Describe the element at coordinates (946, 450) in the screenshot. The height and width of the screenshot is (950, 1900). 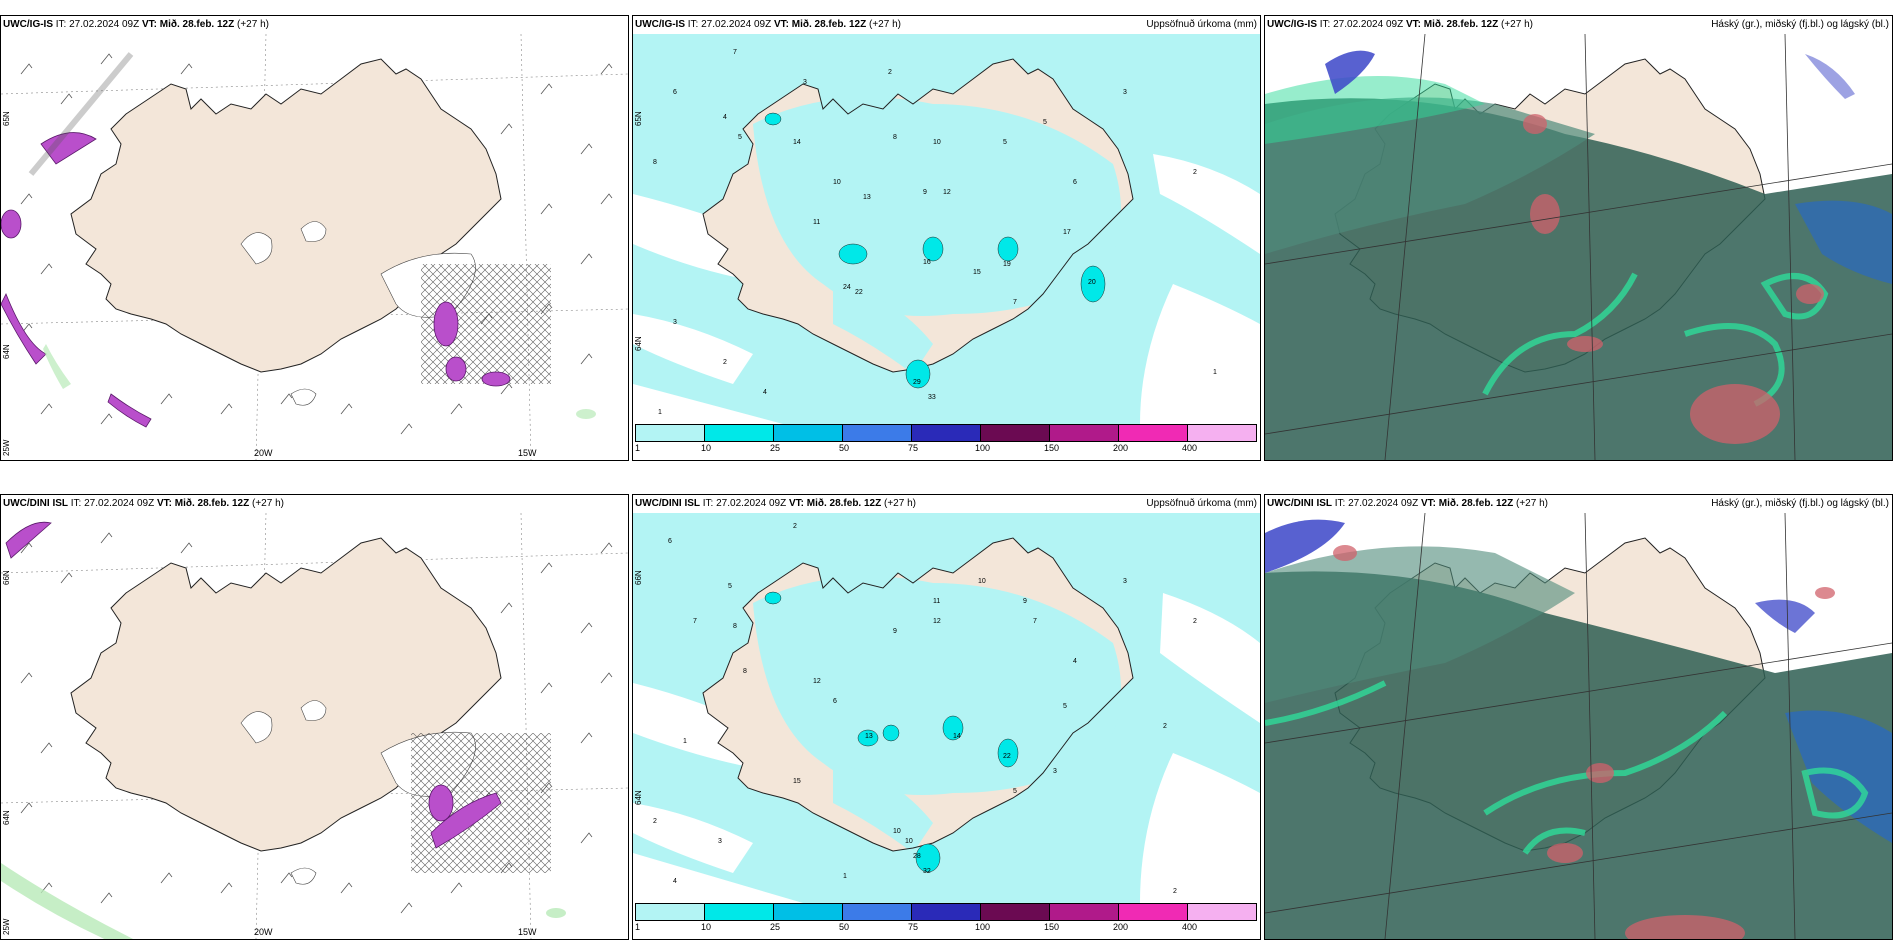
I see `colorbar-labels: 1 10 25 50 75 100 150 200 400` at that location.